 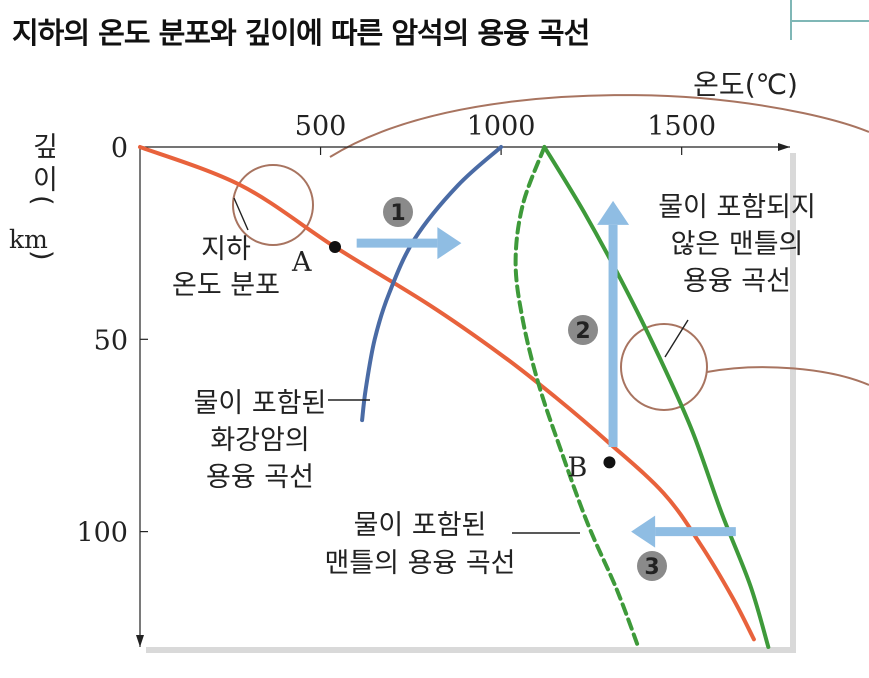 What do you see at coordinates (321, 126) in the screenshot?
I see `x-tick-label: 500` at bounding box center [321, 126].